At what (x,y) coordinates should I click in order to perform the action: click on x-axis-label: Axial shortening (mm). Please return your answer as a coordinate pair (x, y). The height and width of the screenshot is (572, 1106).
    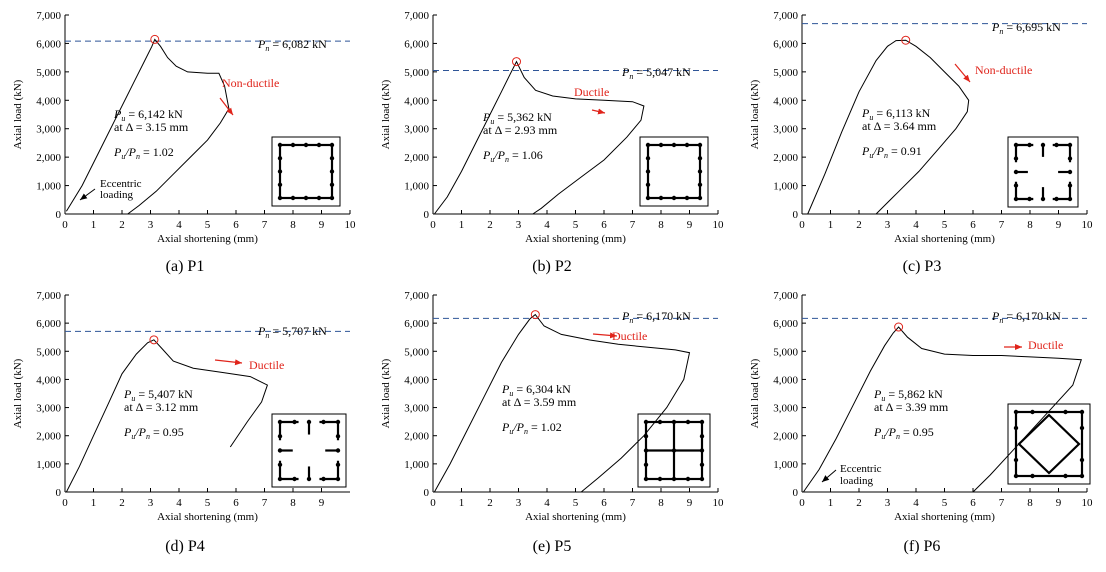
    Looking at the image, I should click on (944, 239).